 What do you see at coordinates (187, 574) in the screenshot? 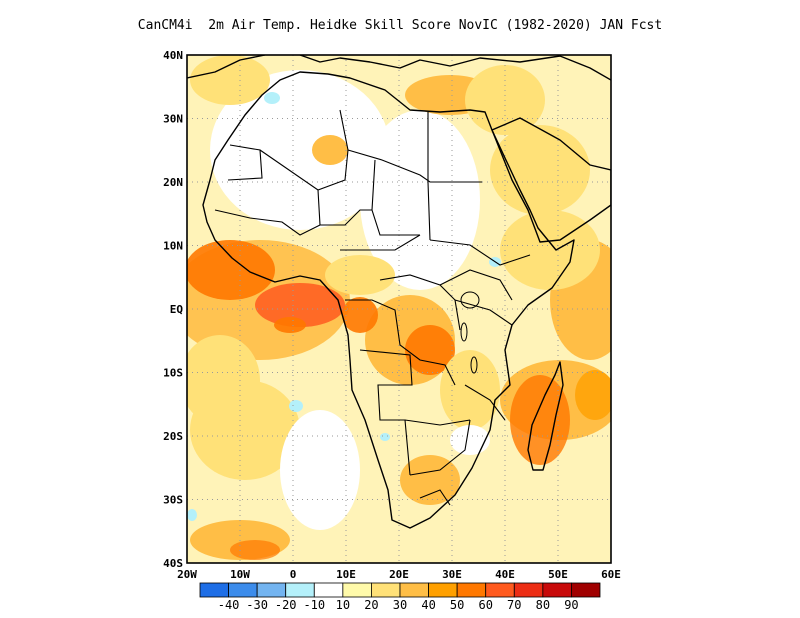
I see `lon-tick-label: 20W` at bounding box center [187, 574].